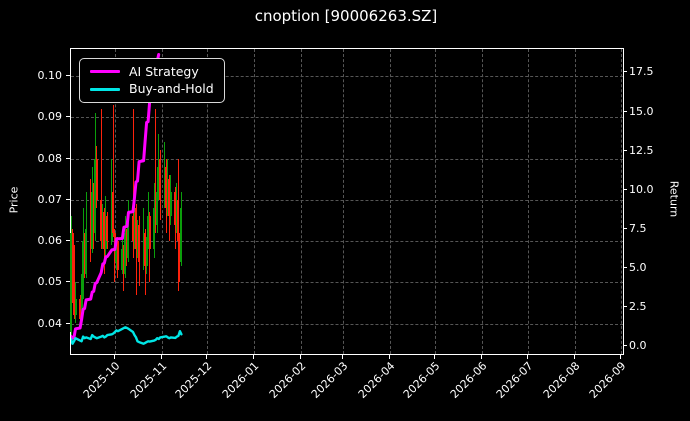  Describe the element at coordinates (164, 71) in the screenshot. I see `legend-label-ai-strategy: AI Strategy` at that location.